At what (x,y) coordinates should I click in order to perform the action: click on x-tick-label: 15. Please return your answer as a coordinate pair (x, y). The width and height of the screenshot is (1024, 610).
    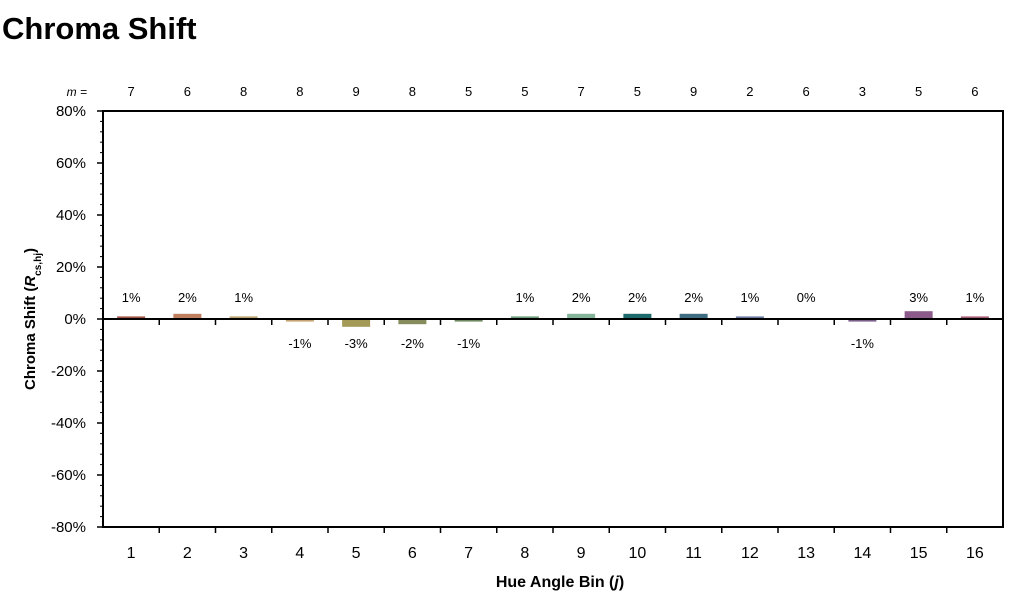
    Looking at the image, I should click on (919, 553).